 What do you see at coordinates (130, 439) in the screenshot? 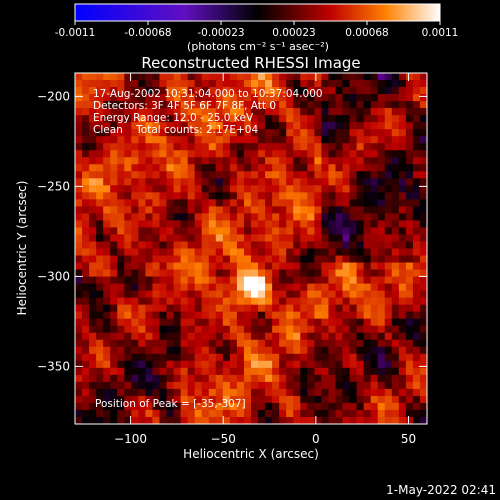
I see `x-tick-label: −100` at bounding box center [130, 439].